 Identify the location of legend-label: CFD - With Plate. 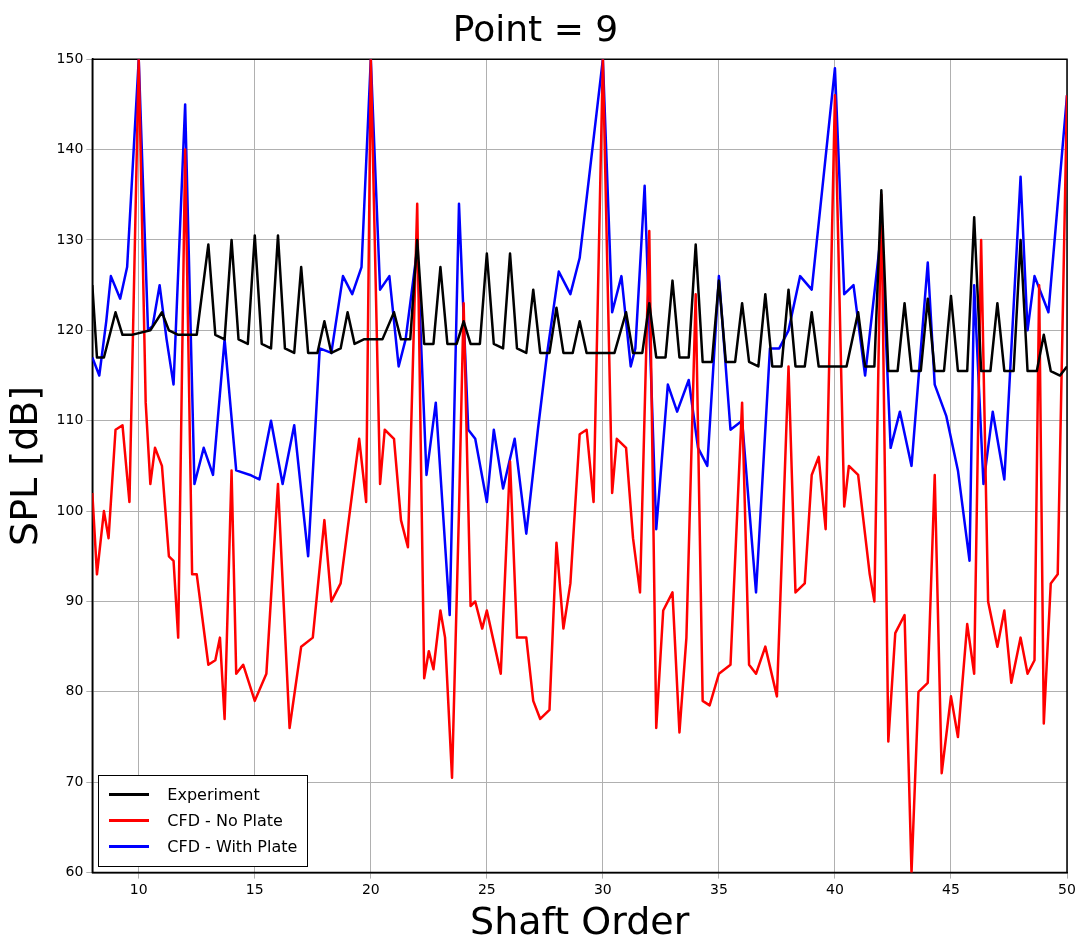
(232, 847).